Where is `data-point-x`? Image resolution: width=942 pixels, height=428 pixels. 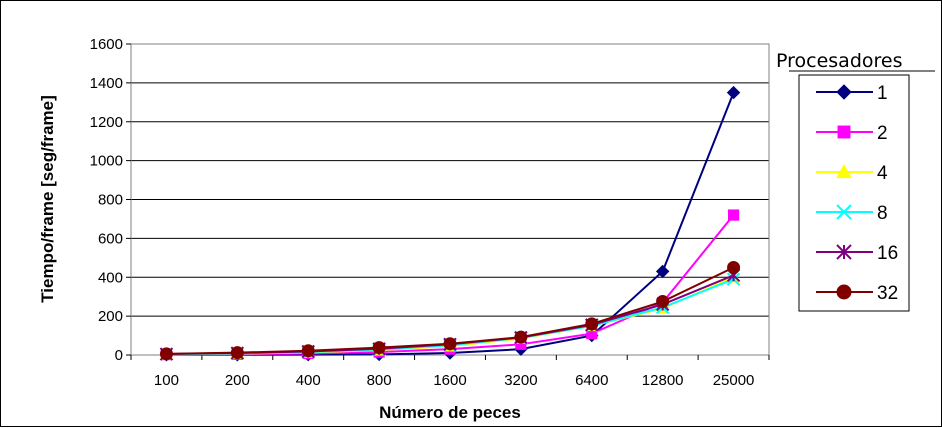
data-point-x is located at coordinates (844, 212).